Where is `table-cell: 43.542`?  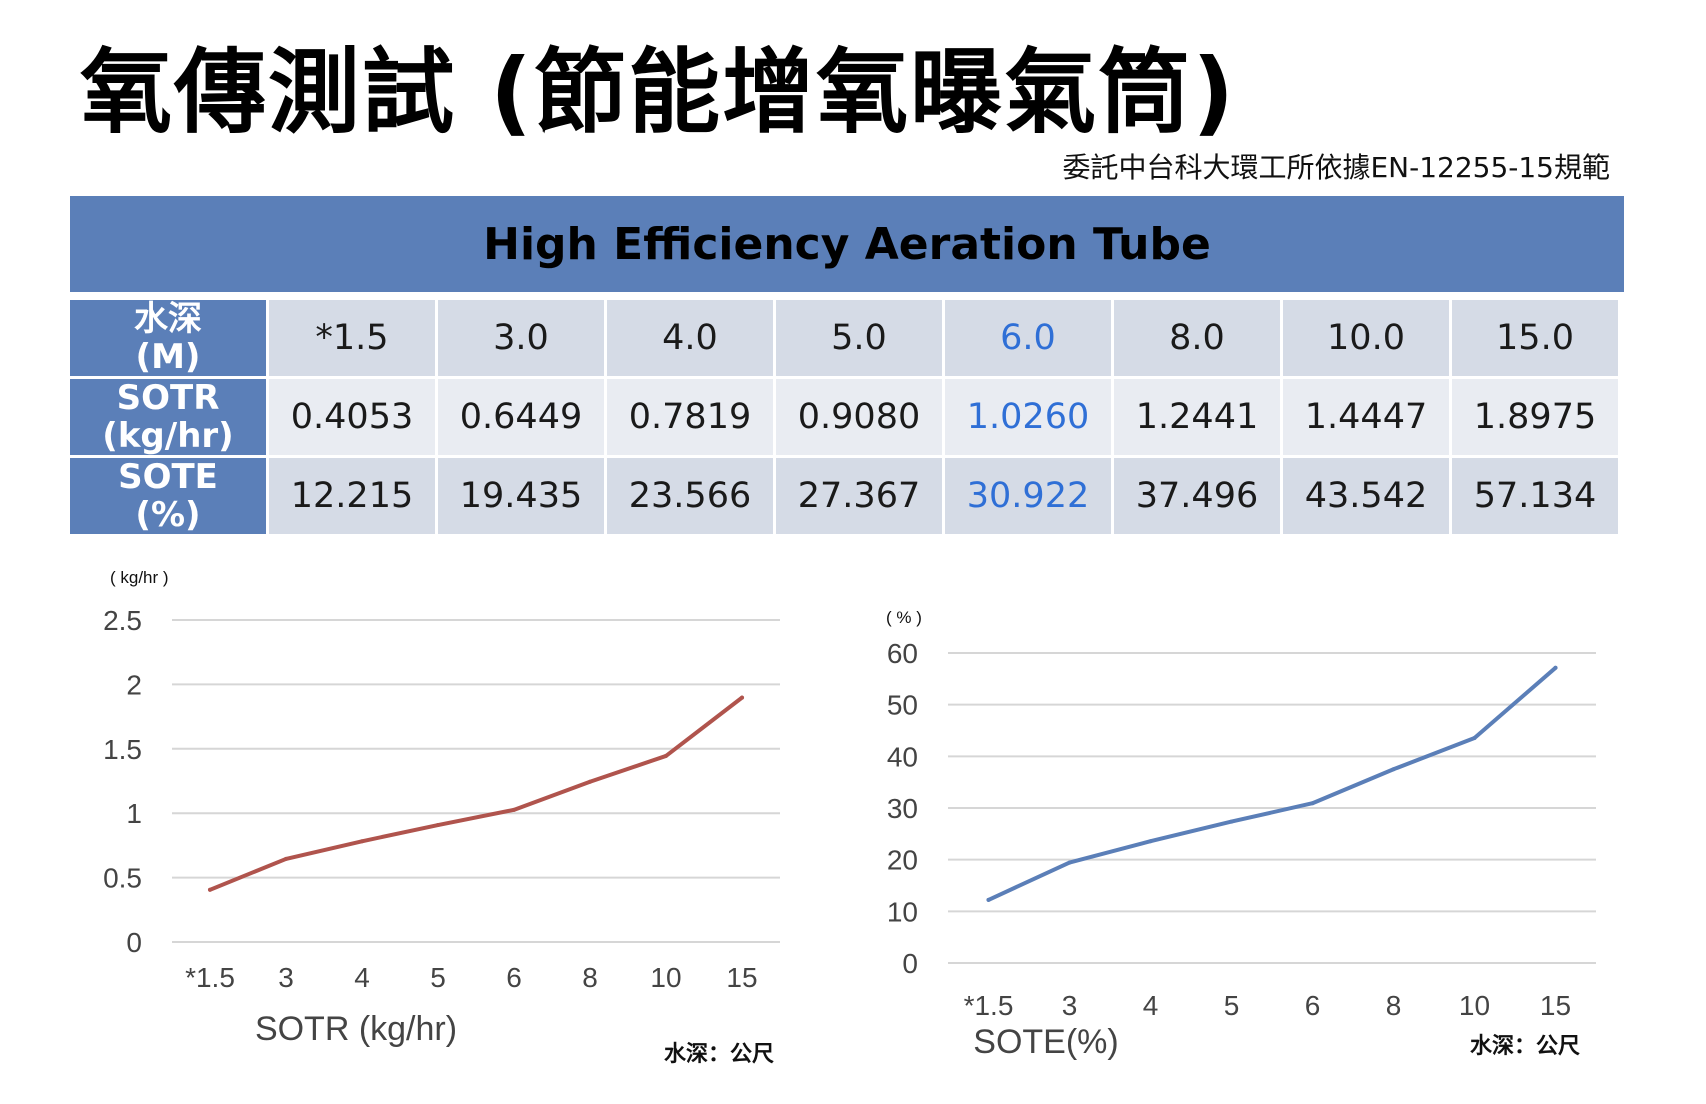
table-cell: 43.542 is located at coordinates (1366, 496).